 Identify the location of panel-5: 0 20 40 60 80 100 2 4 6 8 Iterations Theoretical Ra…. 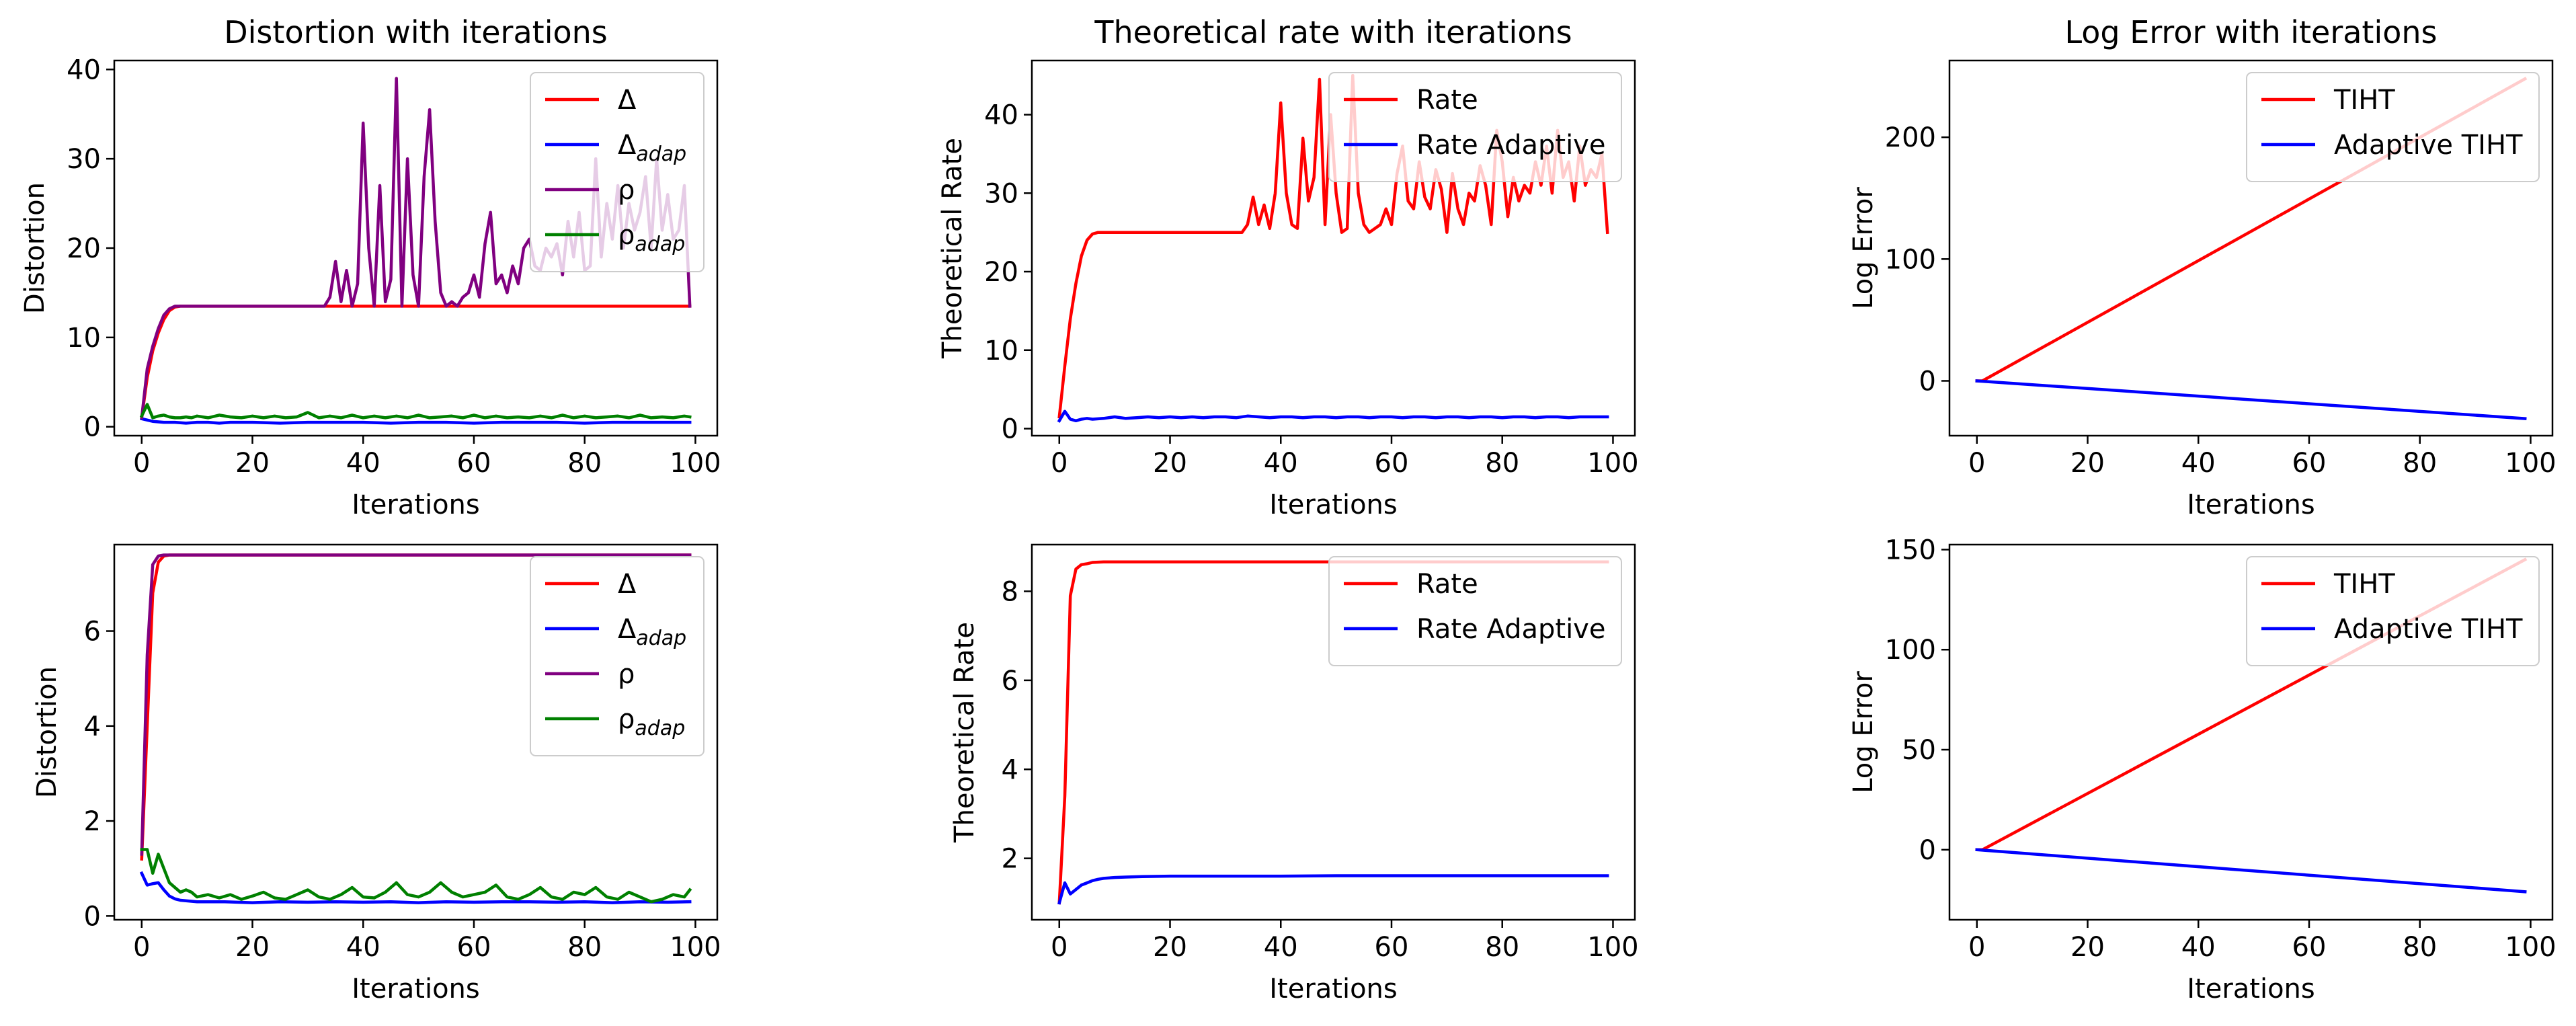
(1294, 774).